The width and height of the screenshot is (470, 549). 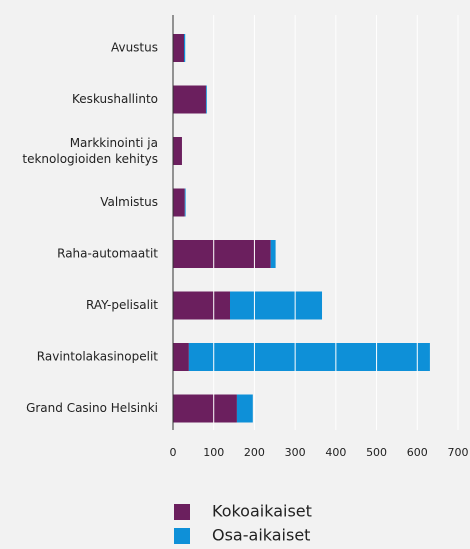 What do you see at coordinates (261, 535) in the screenshot?
I see `legend-label: Osa-aikaiset` at bounding box center [261, 535].